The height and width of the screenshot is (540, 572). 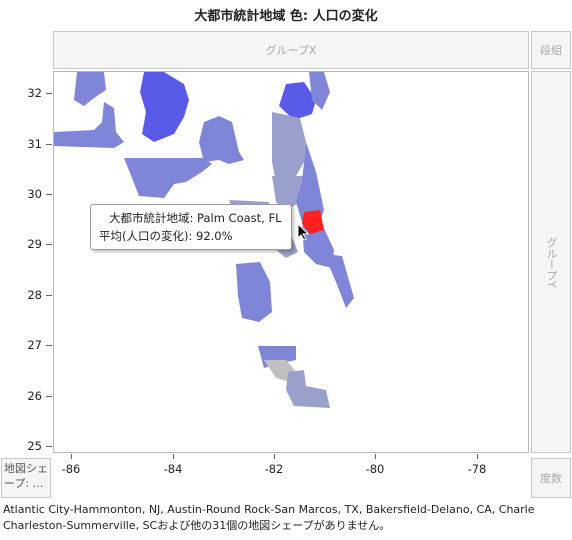 I want to click on group-y-zone: グループY, so click(x=551, y=262).